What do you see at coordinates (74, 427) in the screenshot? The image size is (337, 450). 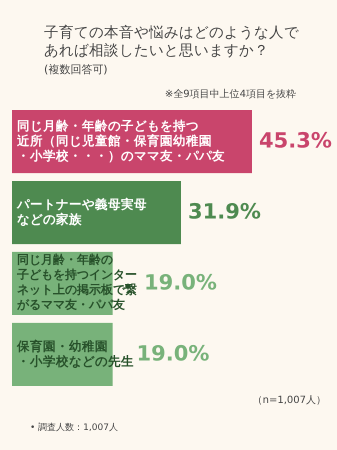 I see `text: • 調査人数：1,007人` at bounding box center [74, 427].